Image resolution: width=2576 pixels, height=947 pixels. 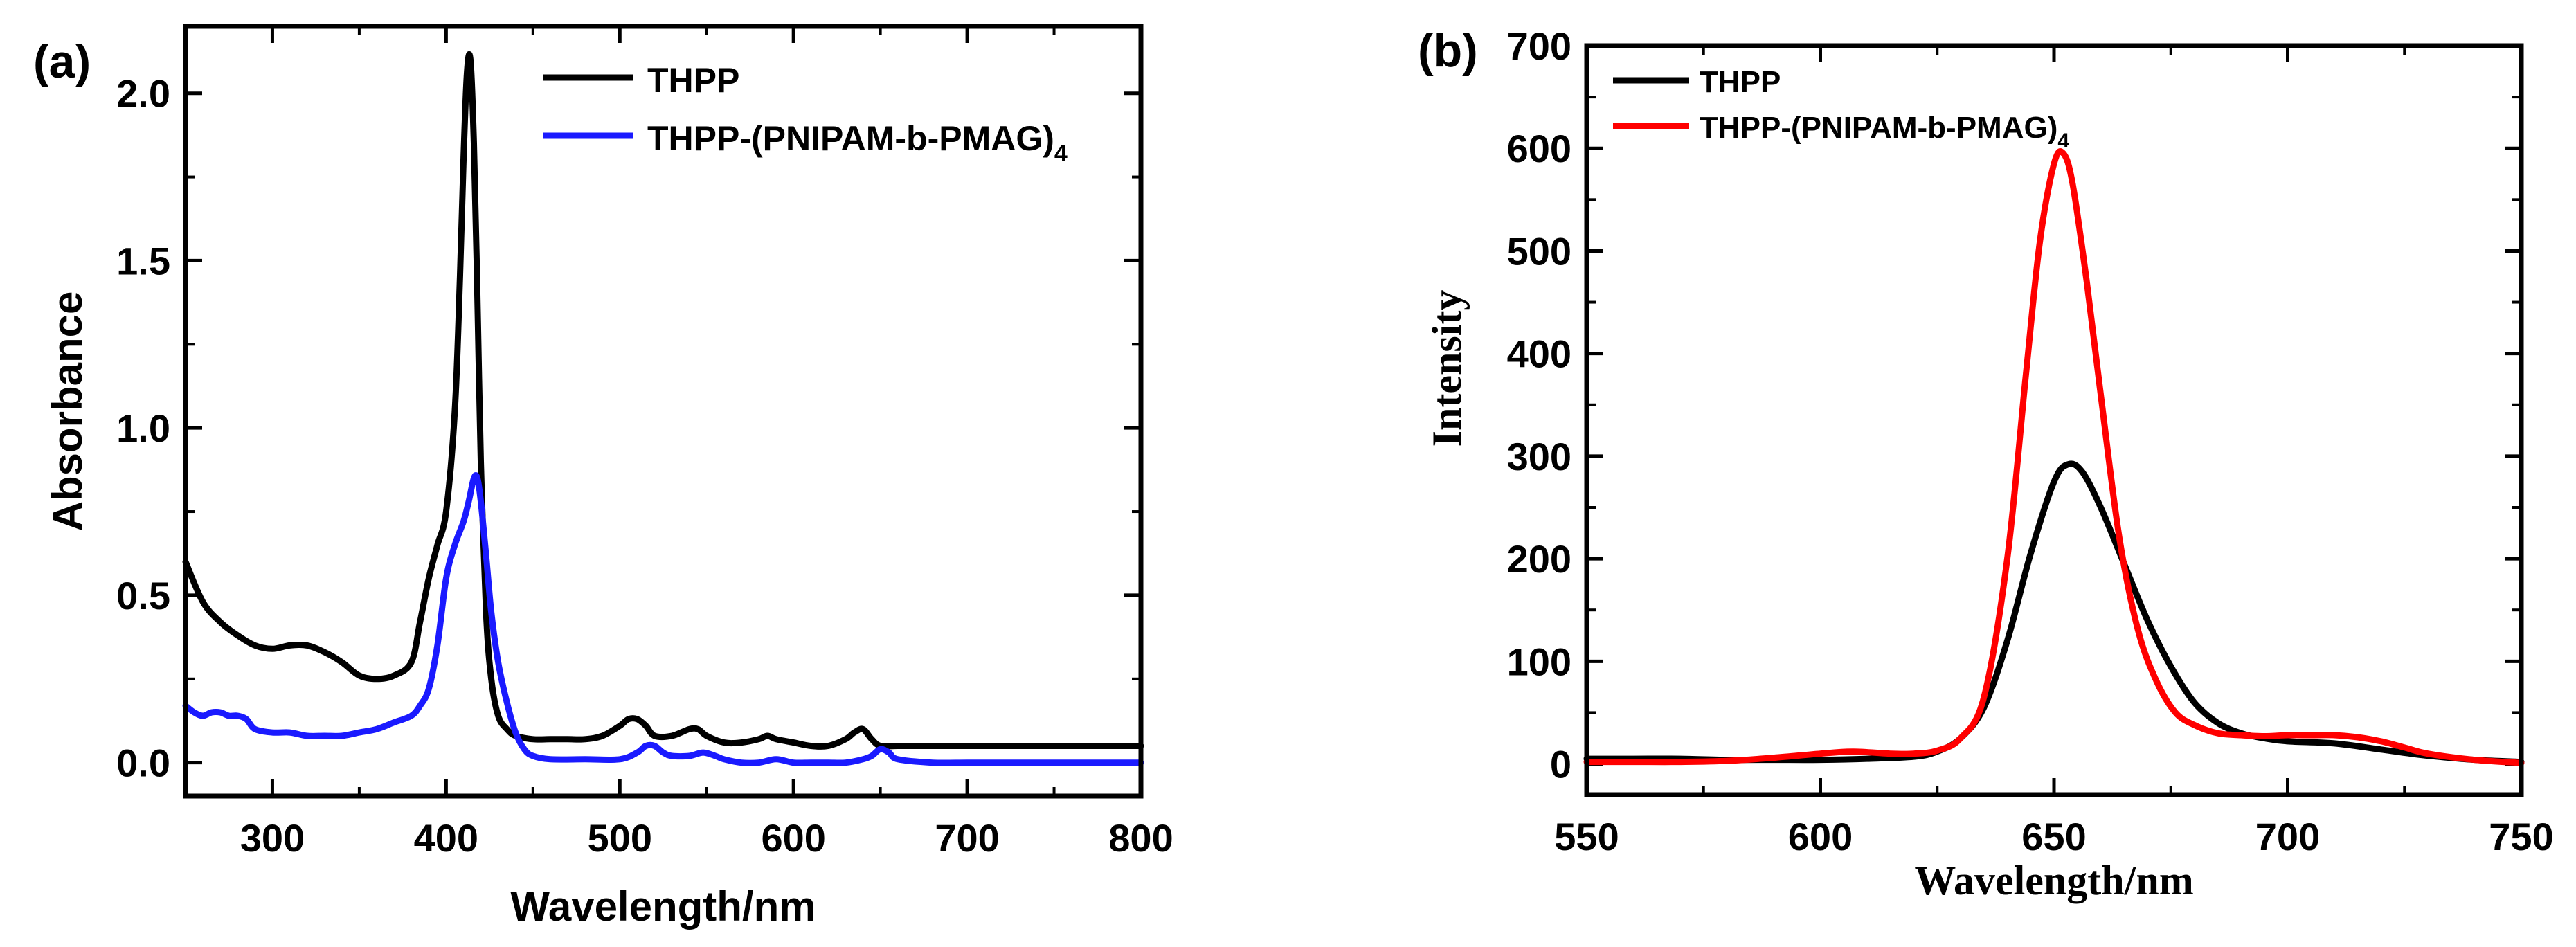 What do you see at coordinates (663, 619) in the screenshot?
I see `a-series-line-conjugate` at bounding box center [663, 619].